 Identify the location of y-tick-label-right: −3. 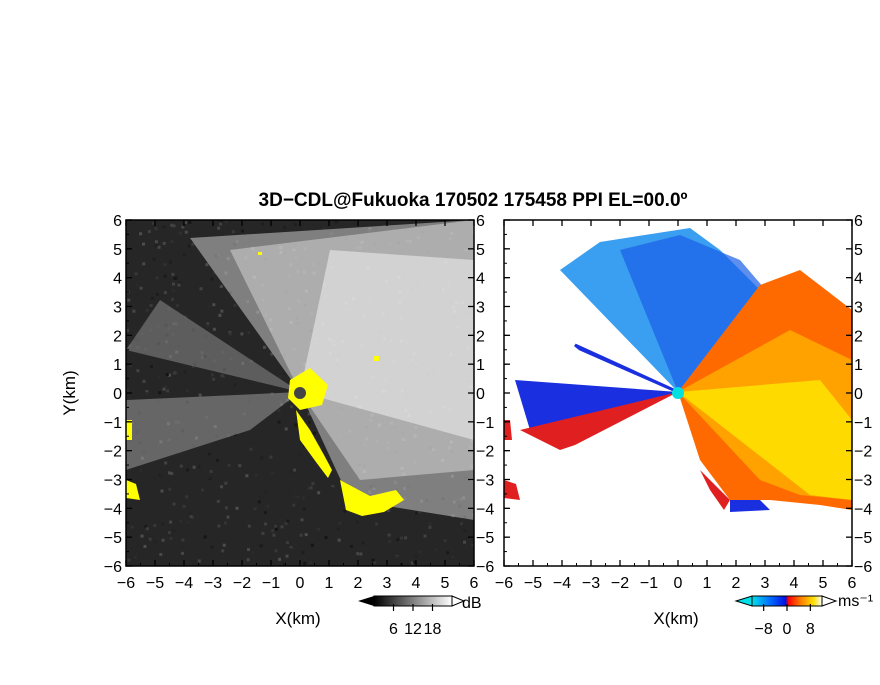
(863, 481).